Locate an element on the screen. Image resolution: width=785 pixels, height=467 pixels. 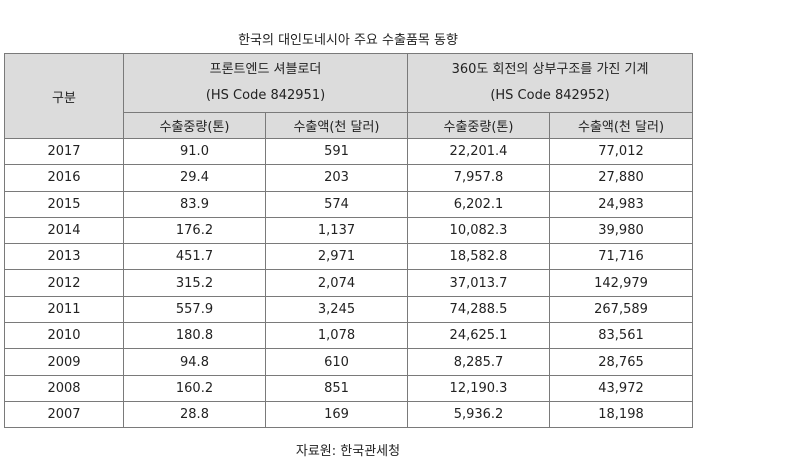
table-row: 2008 160.2 851 12,190.3 43,972 is located at coordinates (349, 388).